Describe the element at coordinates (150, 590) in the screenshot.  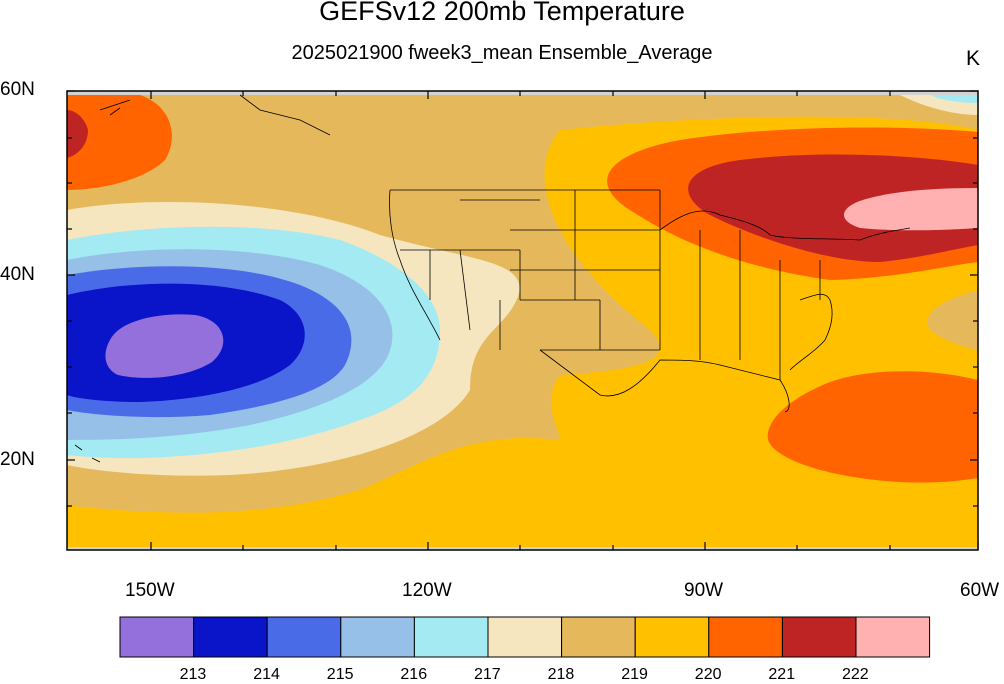
I see `lon-label-150w: 150W` at that location.